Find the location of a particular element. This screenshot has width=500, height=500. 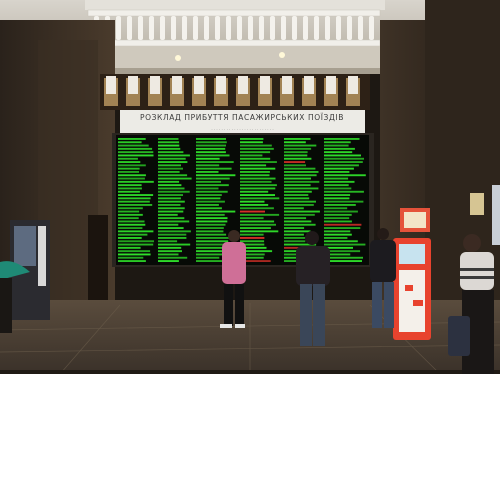

floor-edge is located at coordinates (250, 372).